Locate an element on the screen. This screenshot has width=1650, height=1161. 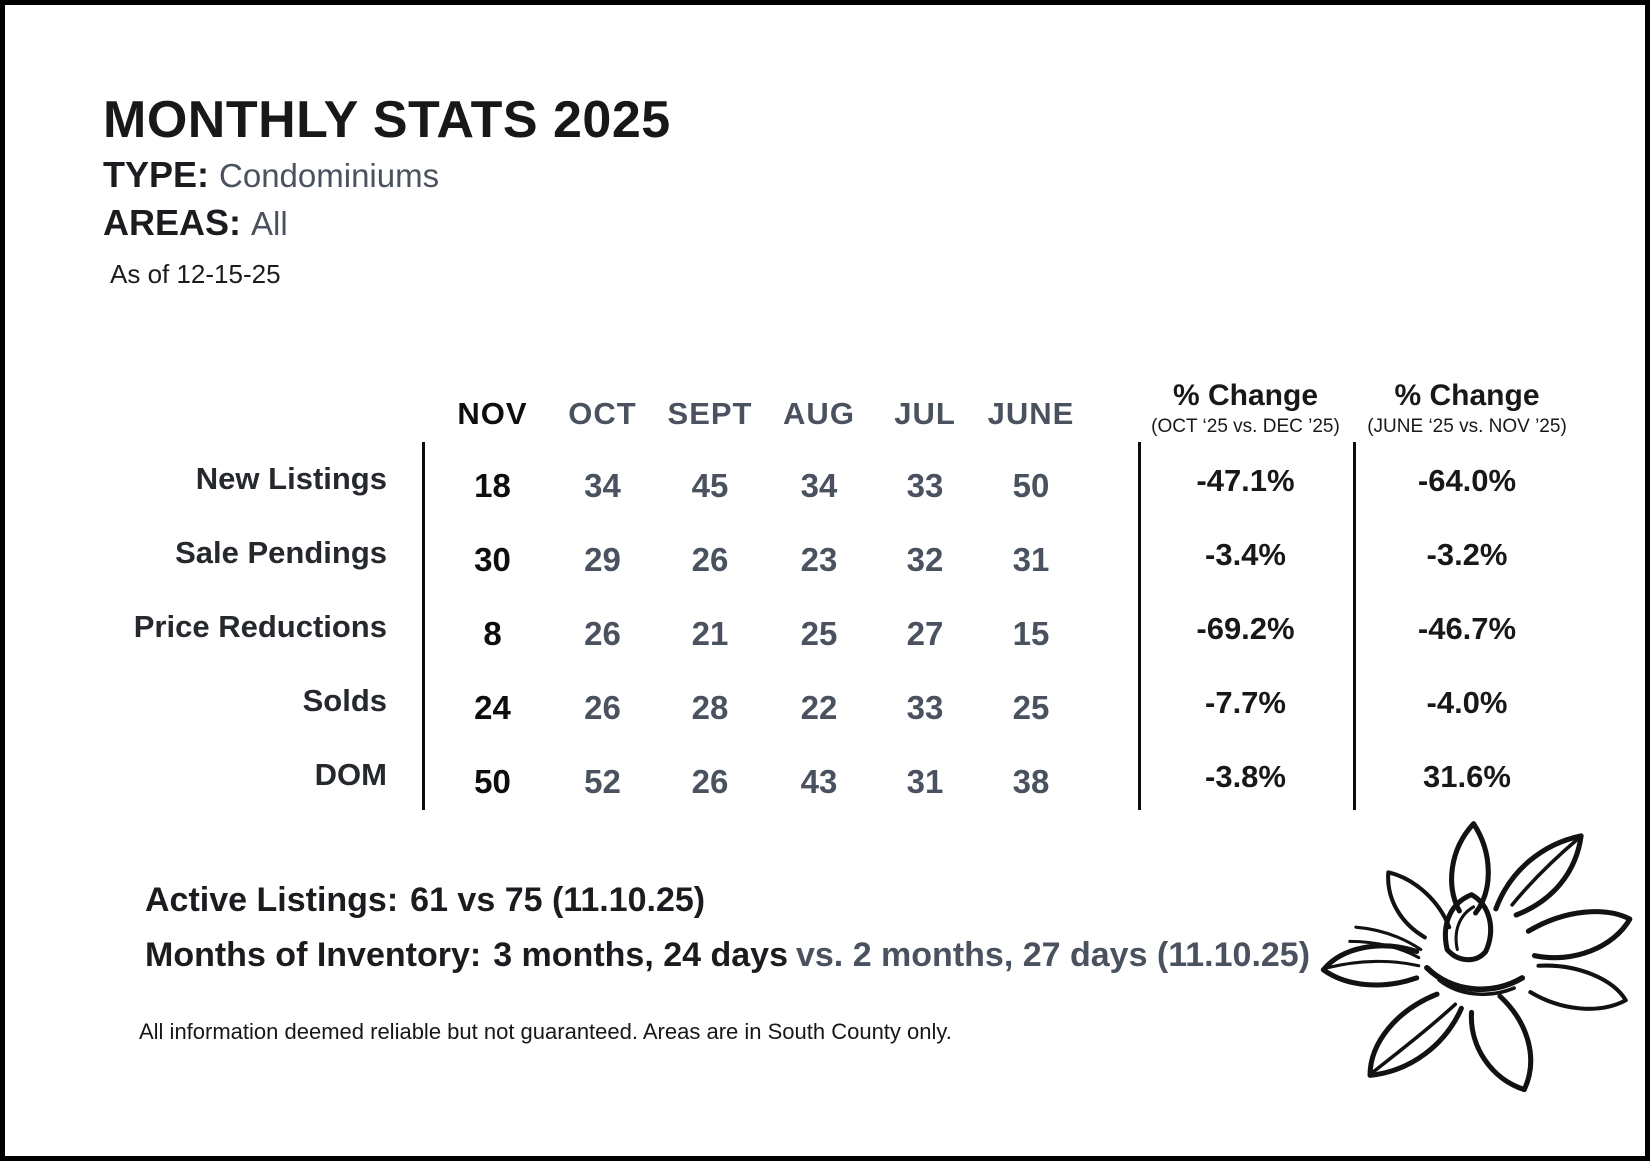
pct-column-header: % Change (JUNE ‘25 vs. NOV ’25) is located at coordinates (1467, 388).